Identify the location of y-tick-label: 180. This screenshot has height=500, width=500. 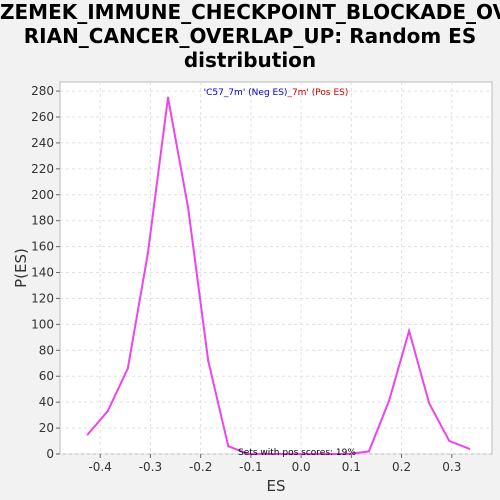
(42, 221).